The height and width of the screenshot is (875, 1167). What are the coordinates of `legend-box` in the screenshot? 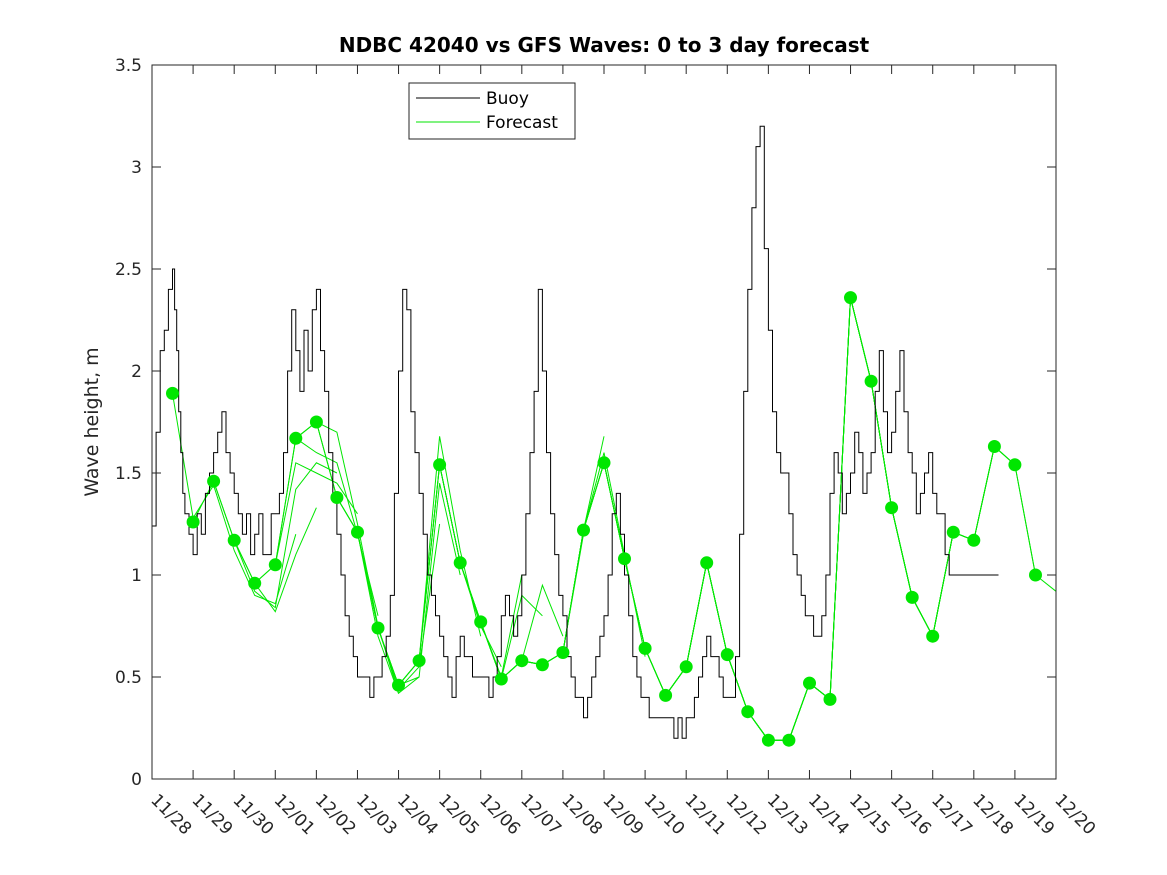 It's located at (492, 111).